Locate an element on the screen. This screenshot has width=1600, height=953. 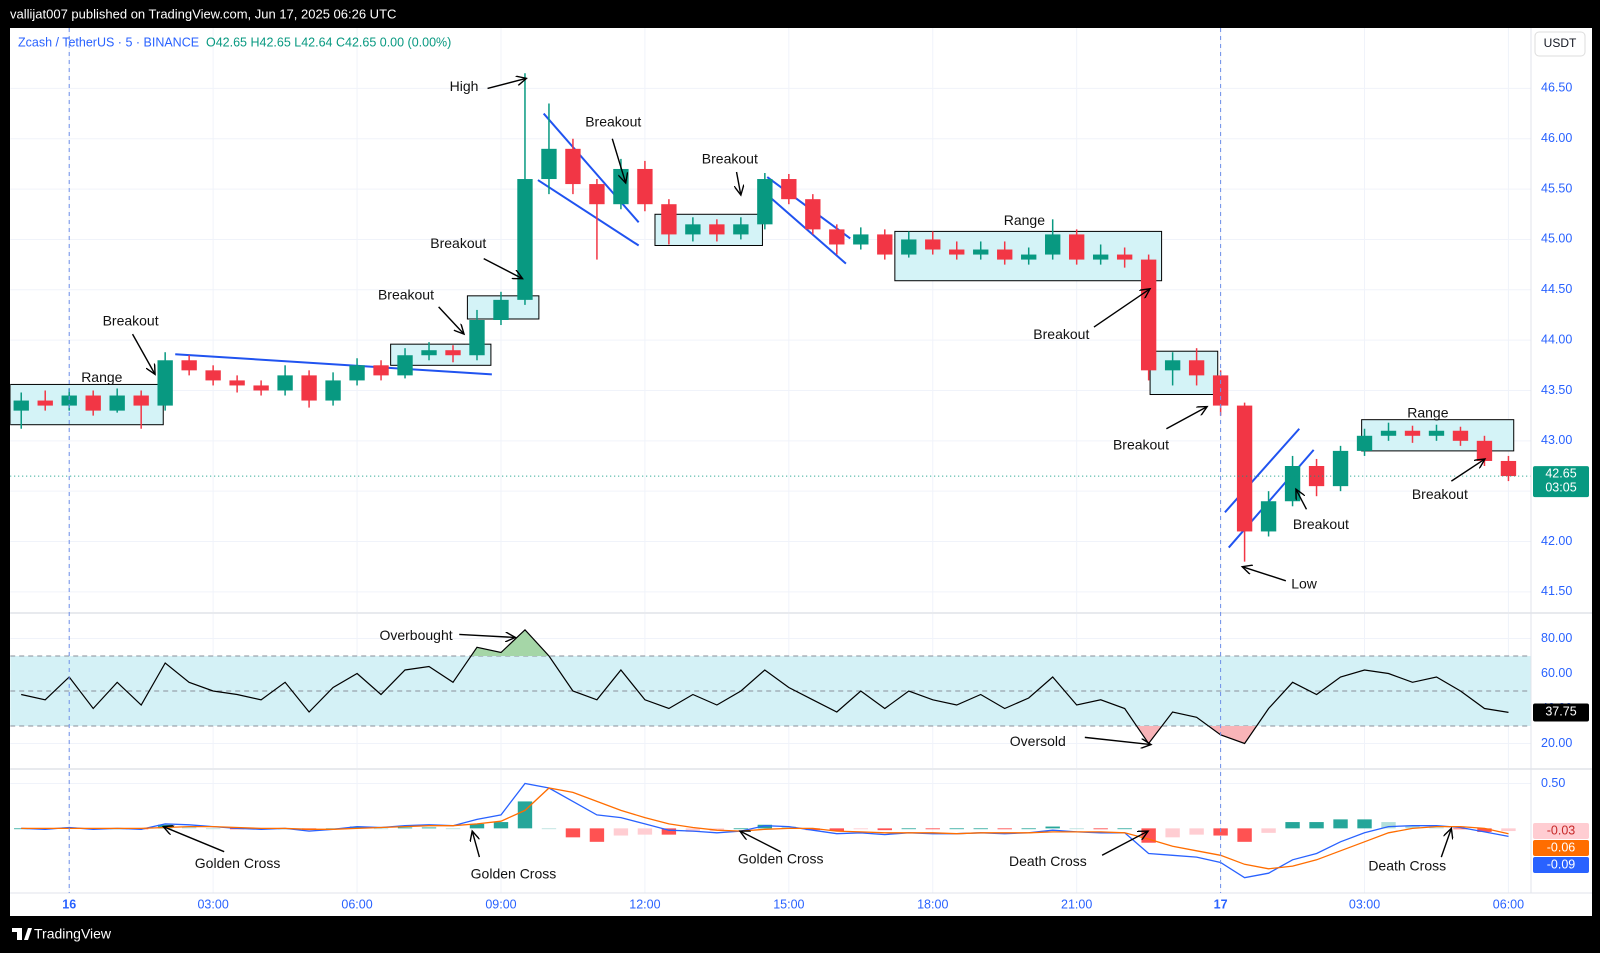
signal-line is located at coordinates (765, 828).